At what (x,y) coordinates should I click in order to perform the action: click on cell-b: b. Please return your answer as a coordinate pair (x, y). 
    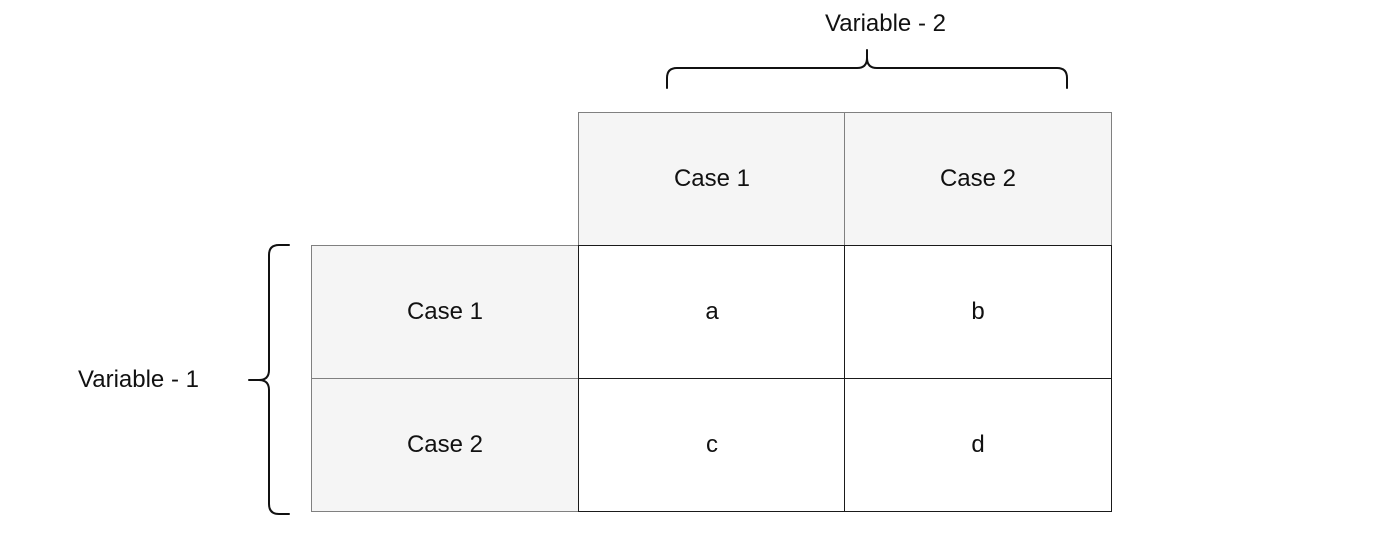
    Looking at the image, I should click on (978, 312).